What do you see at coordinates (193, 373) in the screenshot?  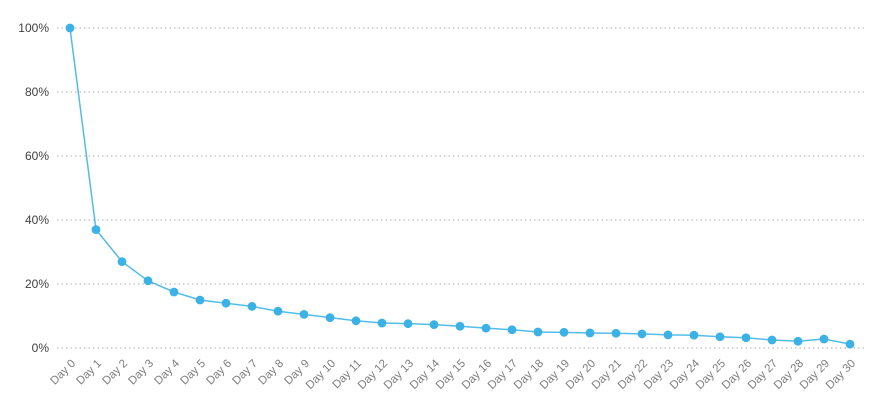 I see `x-axis-tick-label: Day 5` at bounding box center [193, 373].